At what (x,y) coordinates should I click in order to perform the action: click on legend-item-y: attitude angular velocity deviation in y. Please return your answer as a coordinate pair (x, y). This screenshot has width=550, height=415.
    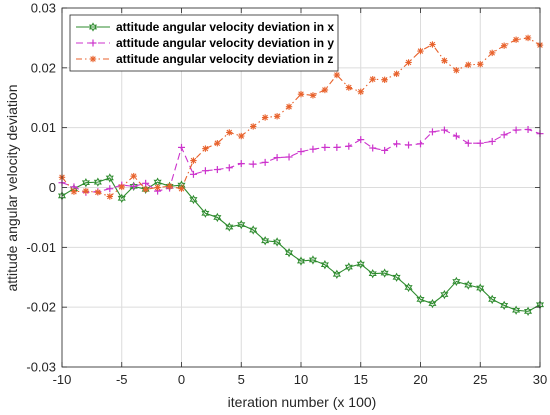
    Looking at the image, I should click on (205, 43).